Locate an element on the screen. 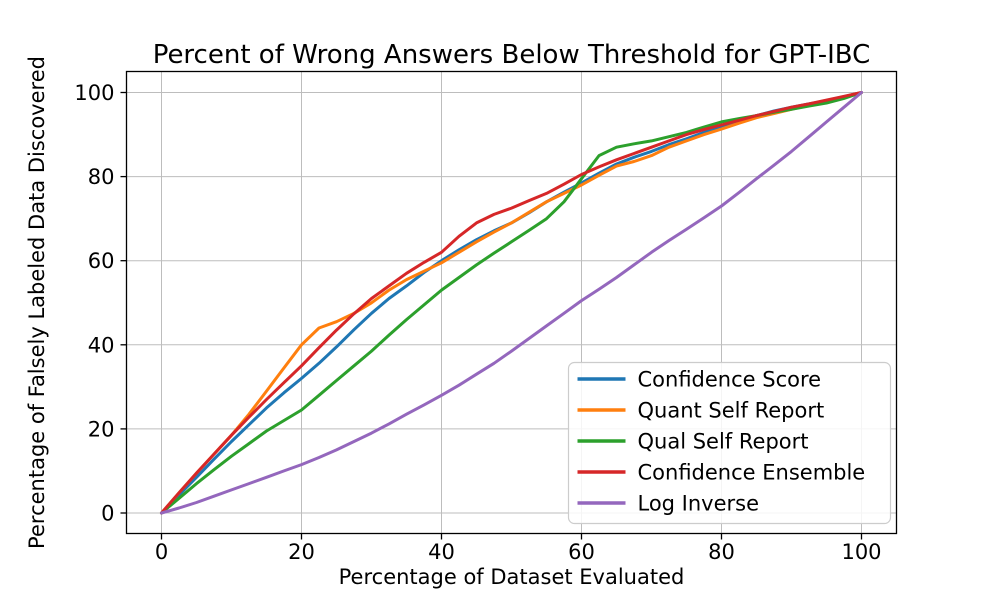 This screenshot has height=600, width=1000. y-tick-label-40: 40 is located at coordinates (101, 345).